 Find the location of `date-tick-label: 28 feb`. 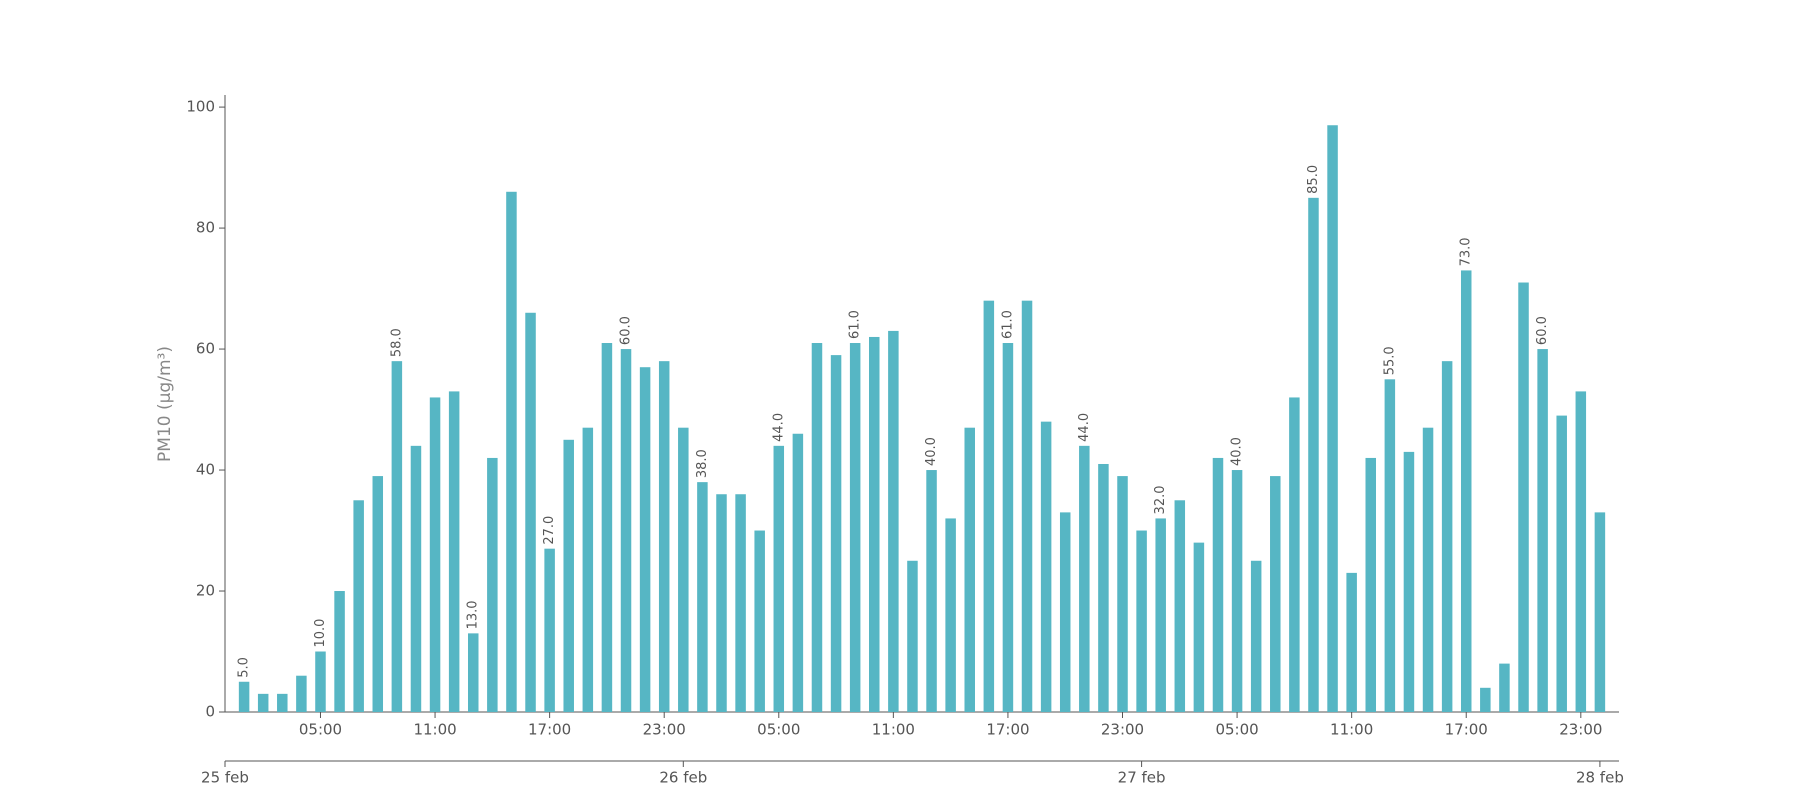

date-tick-label: 28 feb is located at coordinates (1600, 778).